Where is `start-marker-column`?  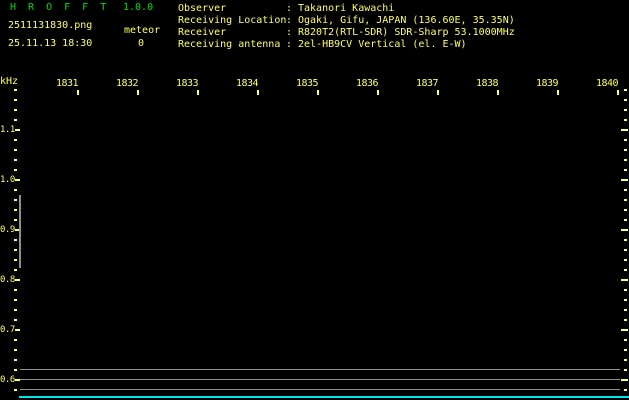 start-marker-column is located at coordinates (20, 231).